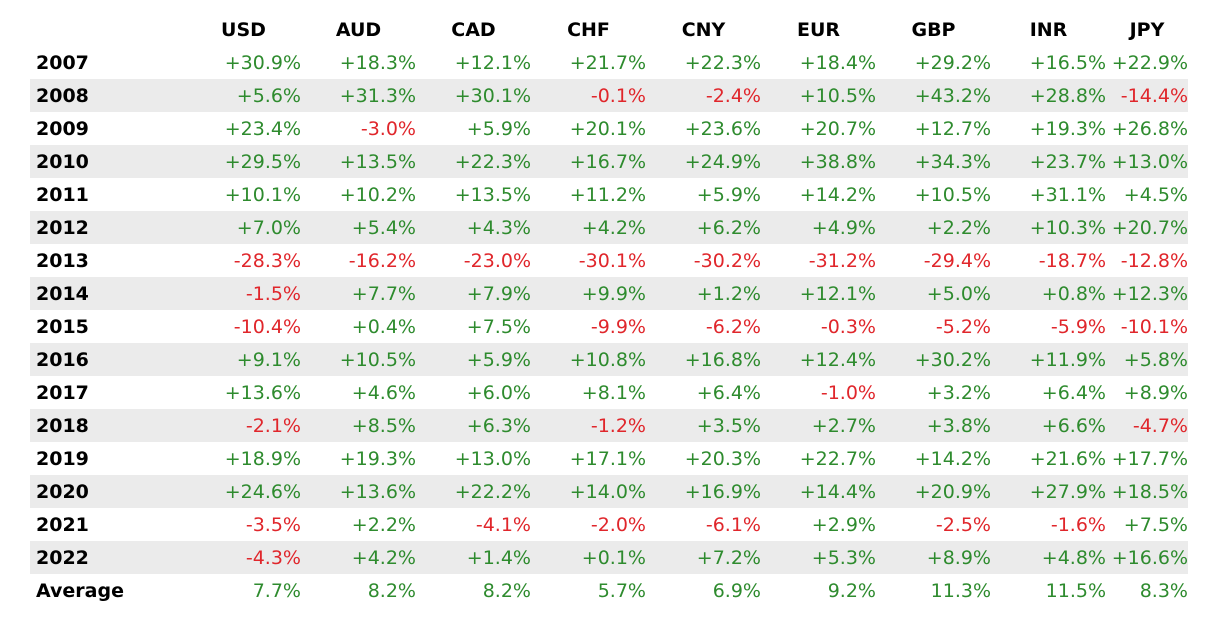 The height and width of the screenshot is (626, 1212). What do you see at coordinates (1147, 161) in the screenshot?
I see `value-cell-jpy: +13.0%` at bounding box center [1147, 161].